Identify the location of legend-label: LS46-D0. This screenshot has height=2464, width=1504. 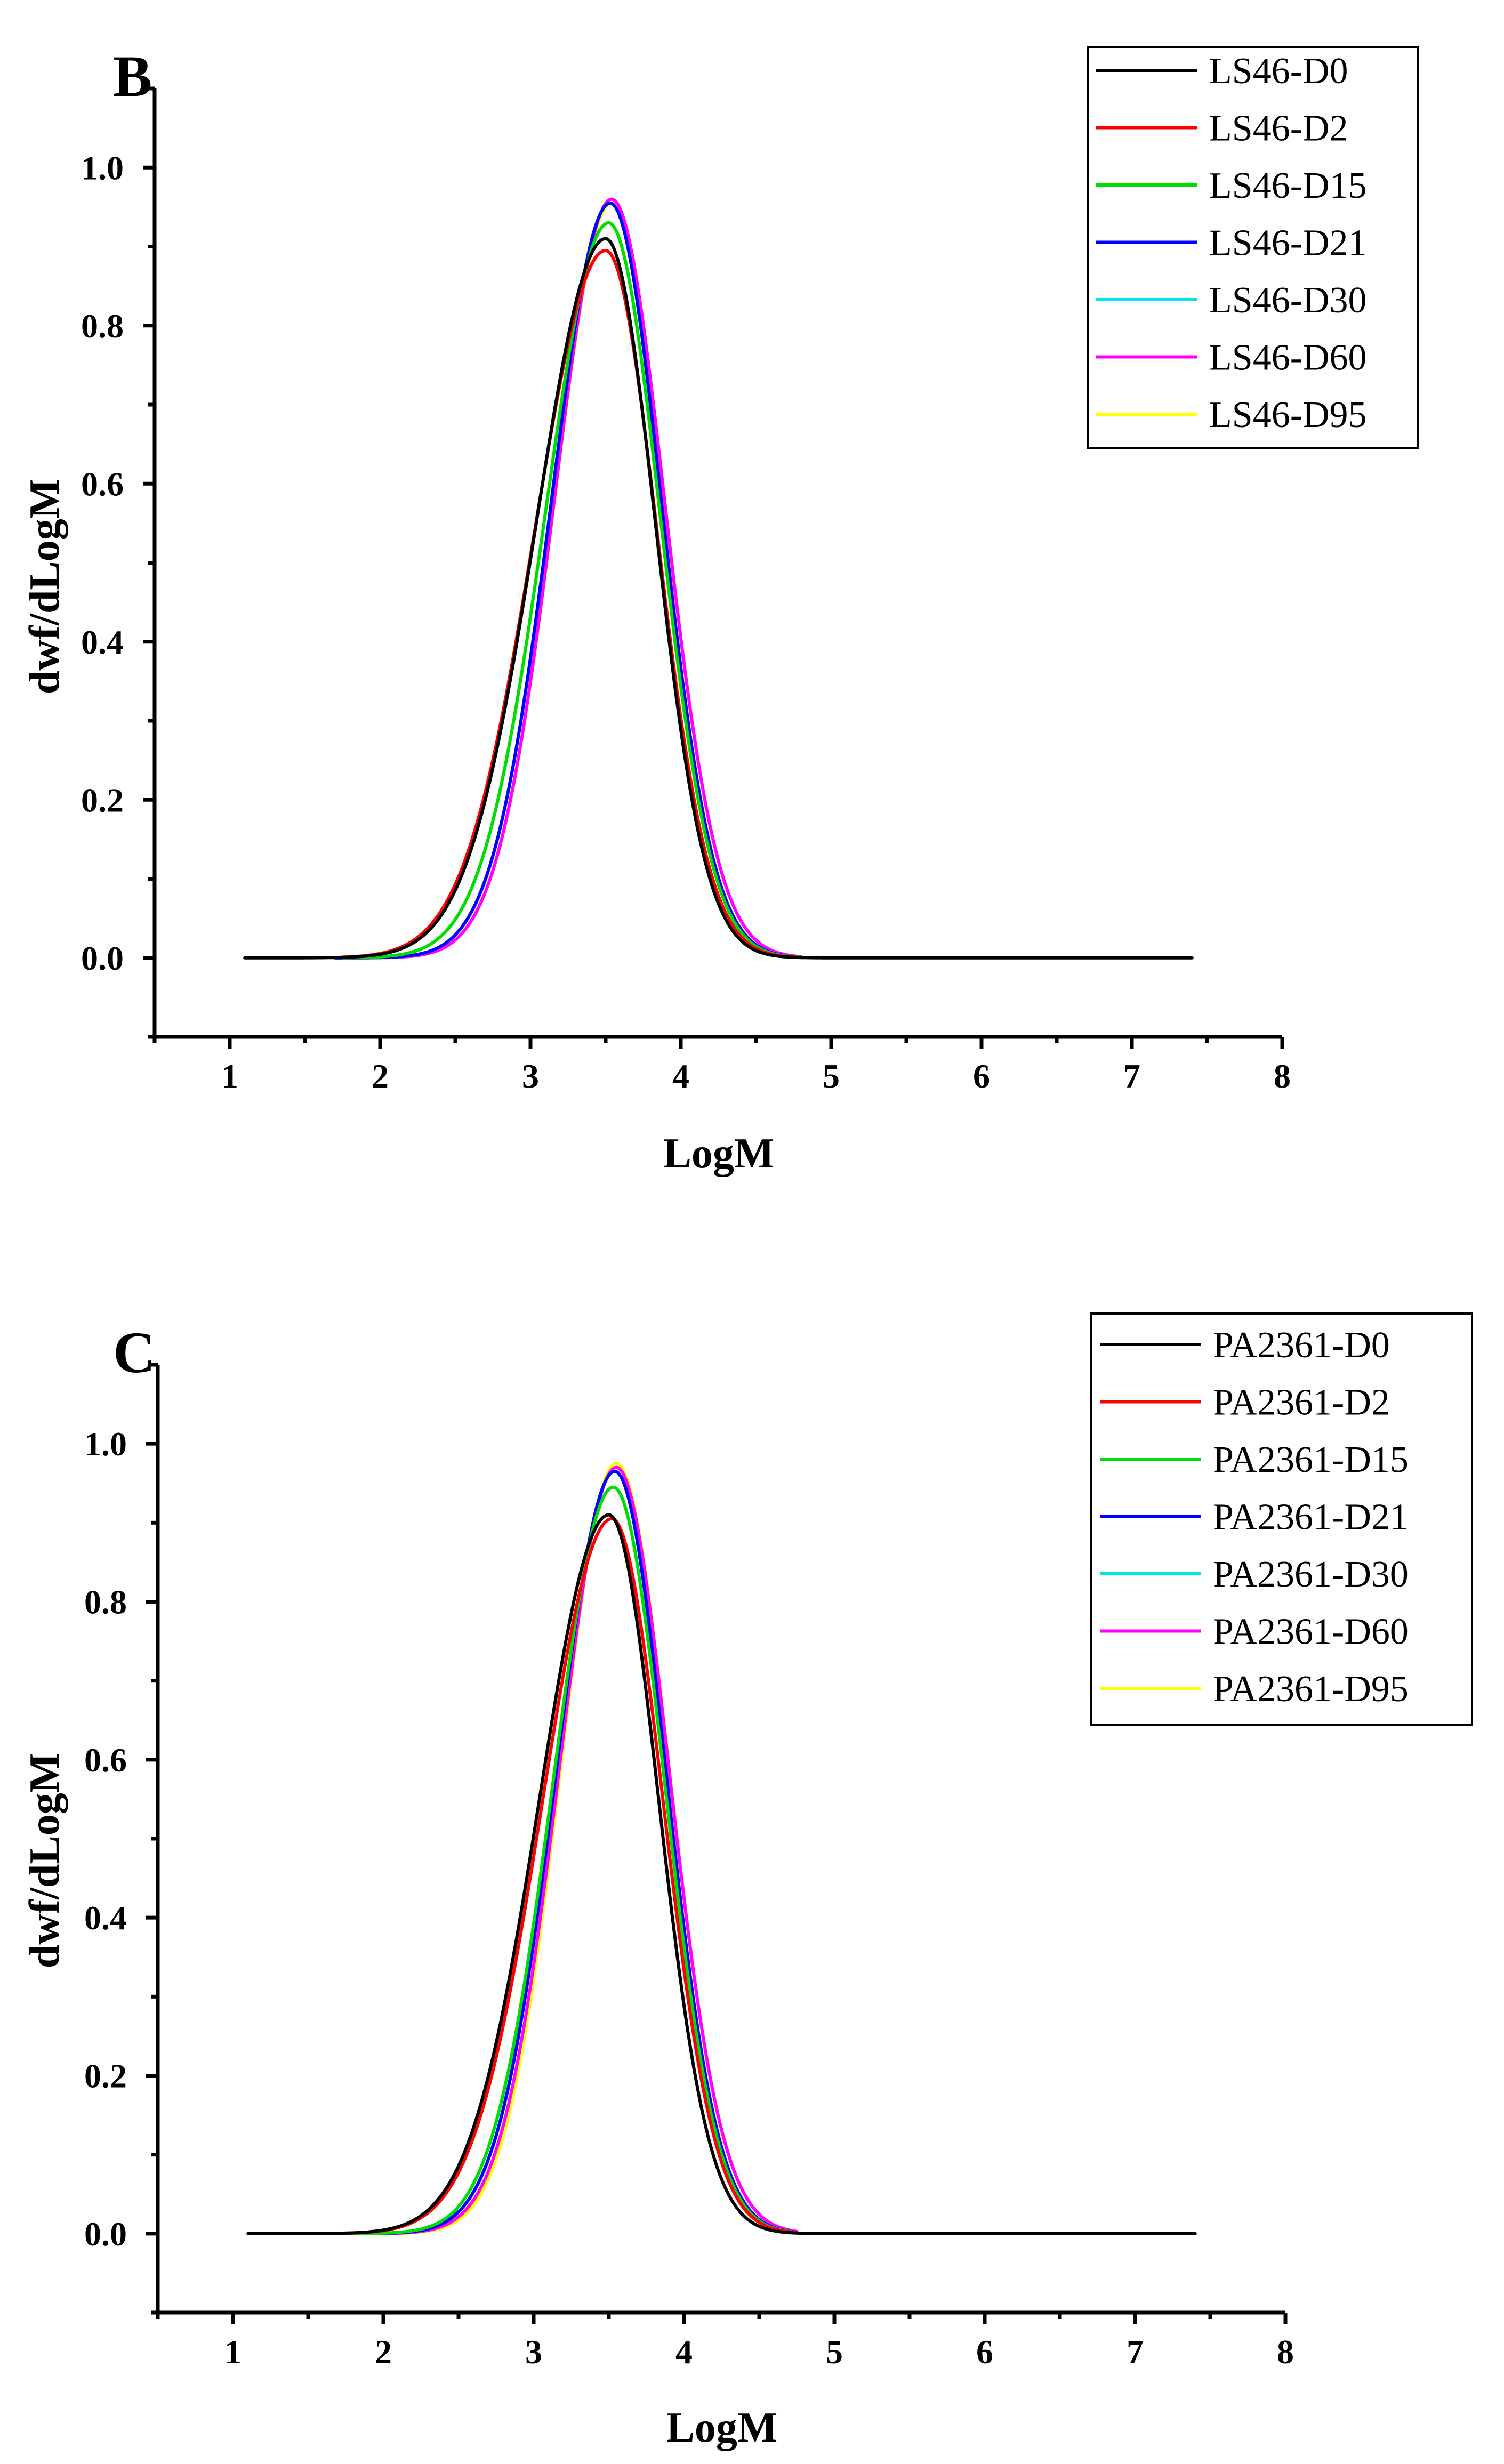
(1278, 71).